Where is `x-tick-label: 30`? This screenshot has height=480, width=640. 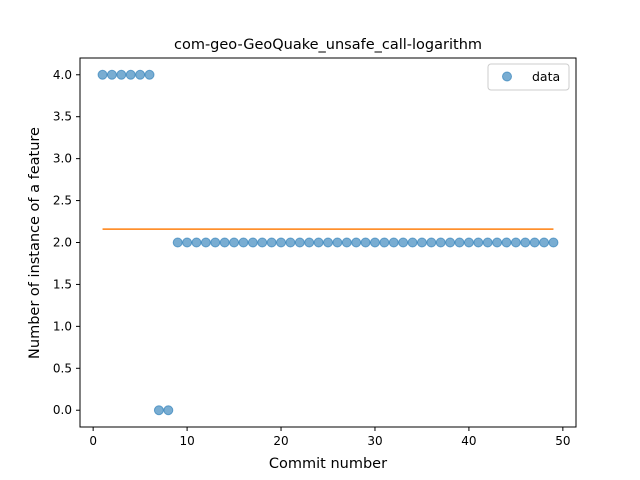
x-tick-label: 30 is located at coordinates (374, 441).